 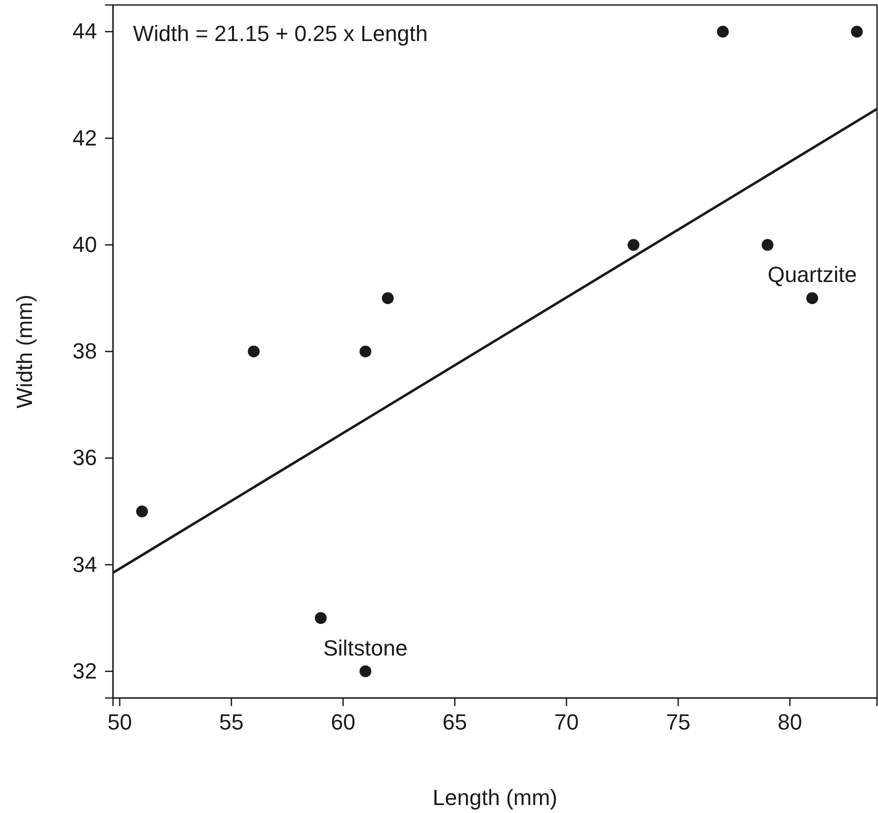 What do you see at coordinates (455, 722) in the screenshot?
I see `x-tick-label: 65` at bounding box center [455, 722].